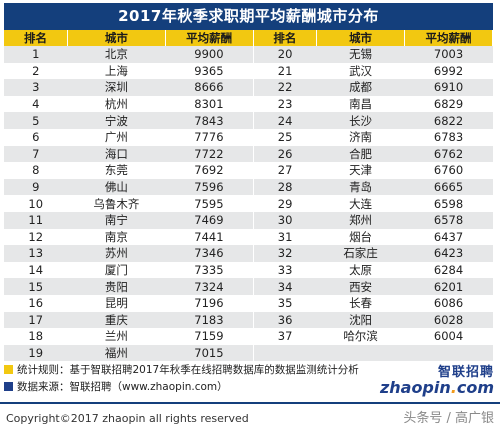 The width and height of the screenshot is (500, 435). Describe the element at coordinates (209, 336) in the screenshot. I see `cell-salary: 7159` at that location.